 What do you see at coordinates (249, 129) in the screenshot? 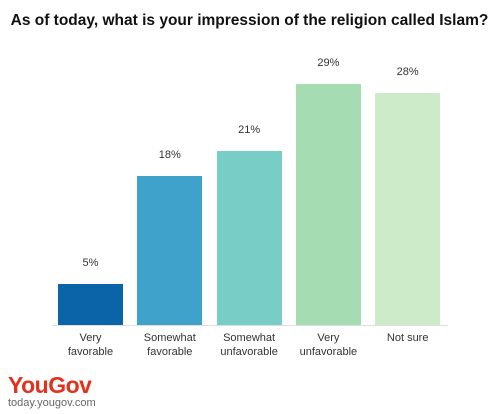
I see `value-label: 21%` at bounding box center [249, 129].